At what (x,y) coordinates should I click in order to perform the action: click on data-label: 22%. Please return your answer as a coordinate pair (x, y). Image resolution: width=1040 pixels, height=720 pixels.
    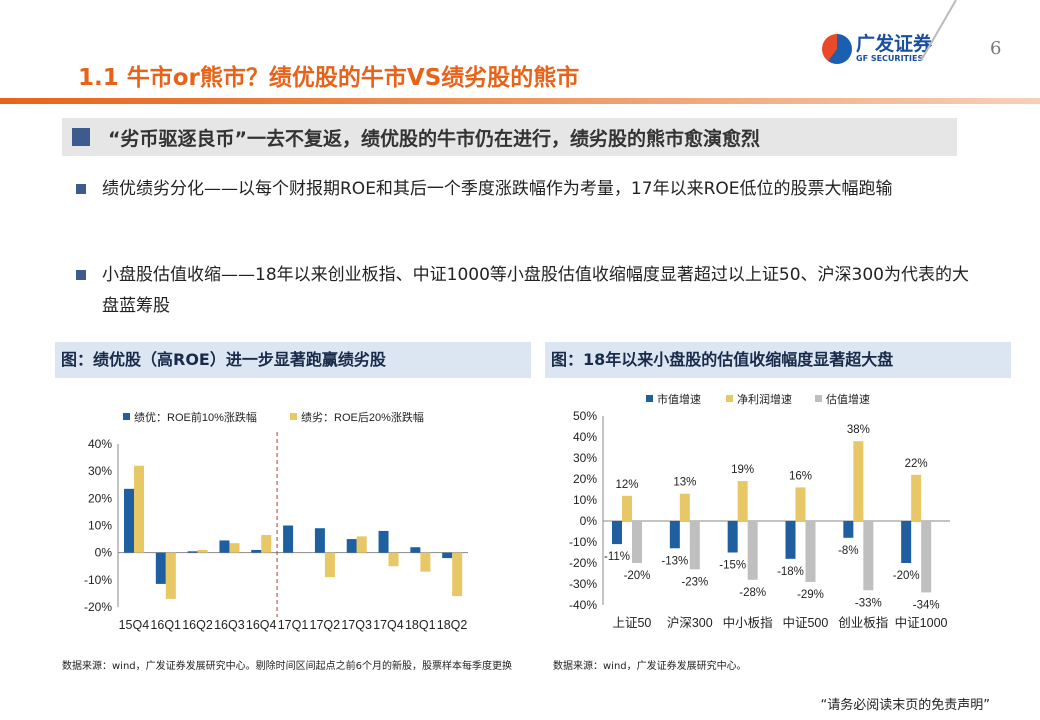
    Looking at the image, I should click on (916, 464).